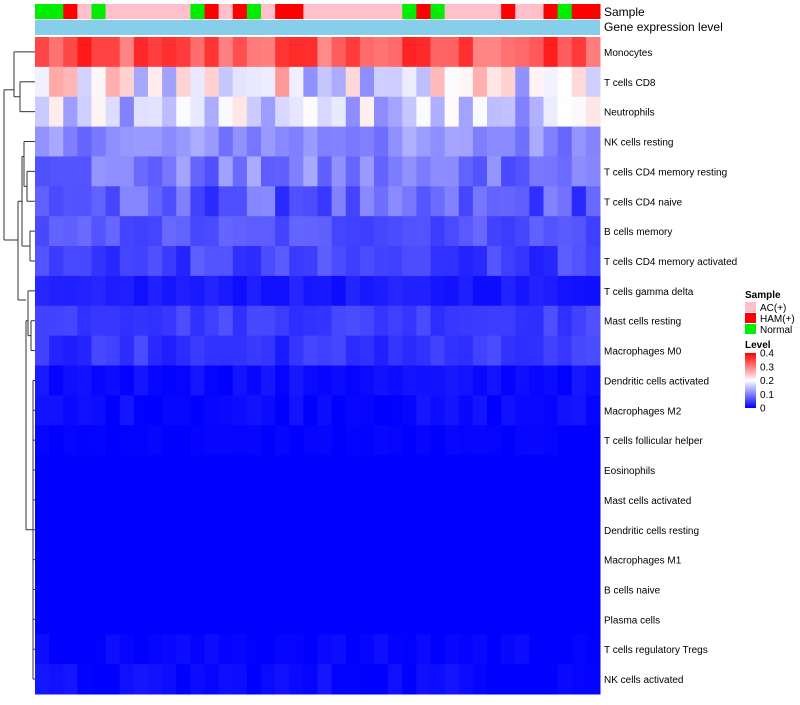  Describe the element at coordinates (632, 620) in the screenshot. I see `row-label: Plasma cells` at that location.